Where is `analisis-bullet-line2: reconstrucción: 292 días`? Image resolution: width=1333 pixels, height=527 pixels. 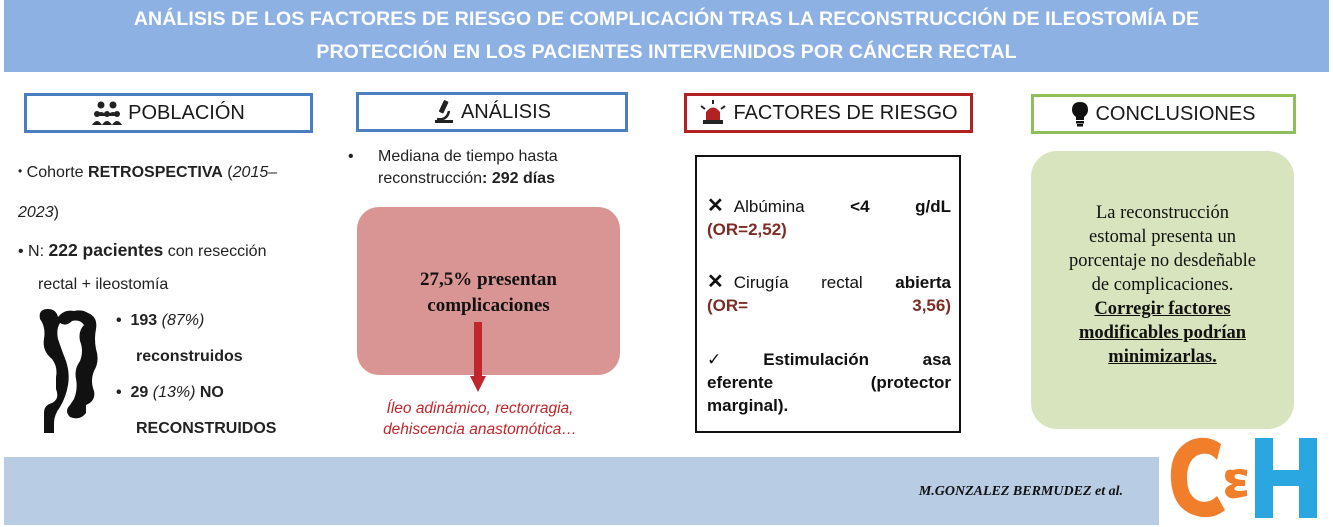
analisis-bullet-line2: reconstrucción: 292 días is located at coordinates (478, 179).